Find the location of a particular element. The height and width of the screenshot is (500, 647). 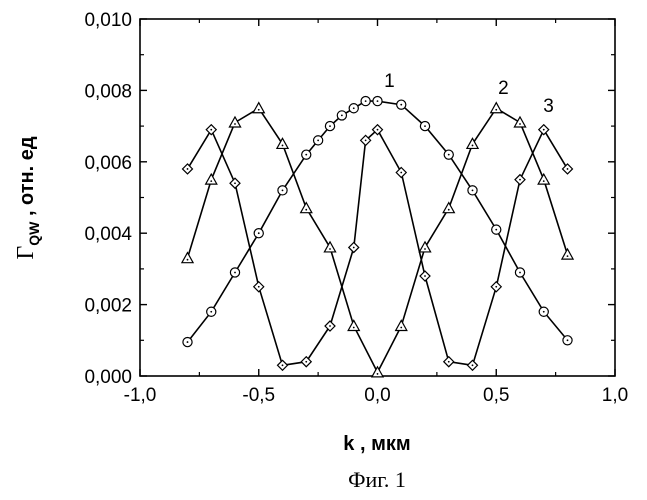

y-tick-label: 0,004 is located at coordinates (108, 234).